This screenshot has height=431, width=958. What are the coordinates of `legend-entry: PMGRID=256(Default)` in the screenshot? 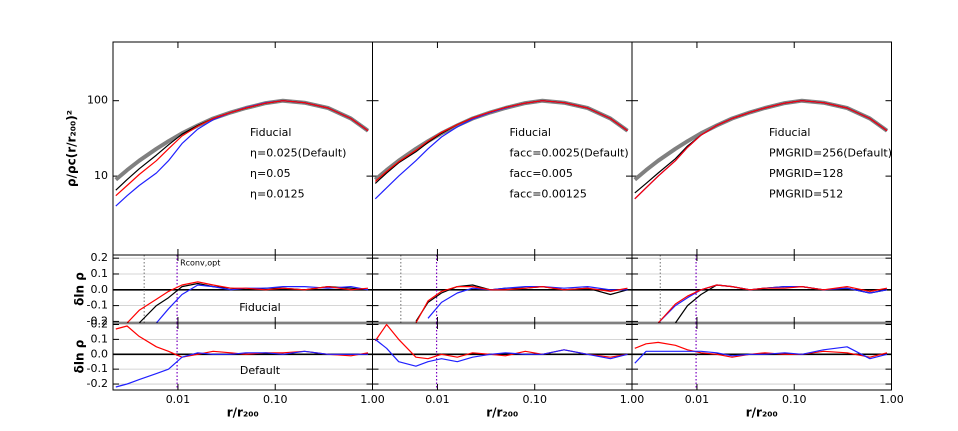 It's located at (830, 153).